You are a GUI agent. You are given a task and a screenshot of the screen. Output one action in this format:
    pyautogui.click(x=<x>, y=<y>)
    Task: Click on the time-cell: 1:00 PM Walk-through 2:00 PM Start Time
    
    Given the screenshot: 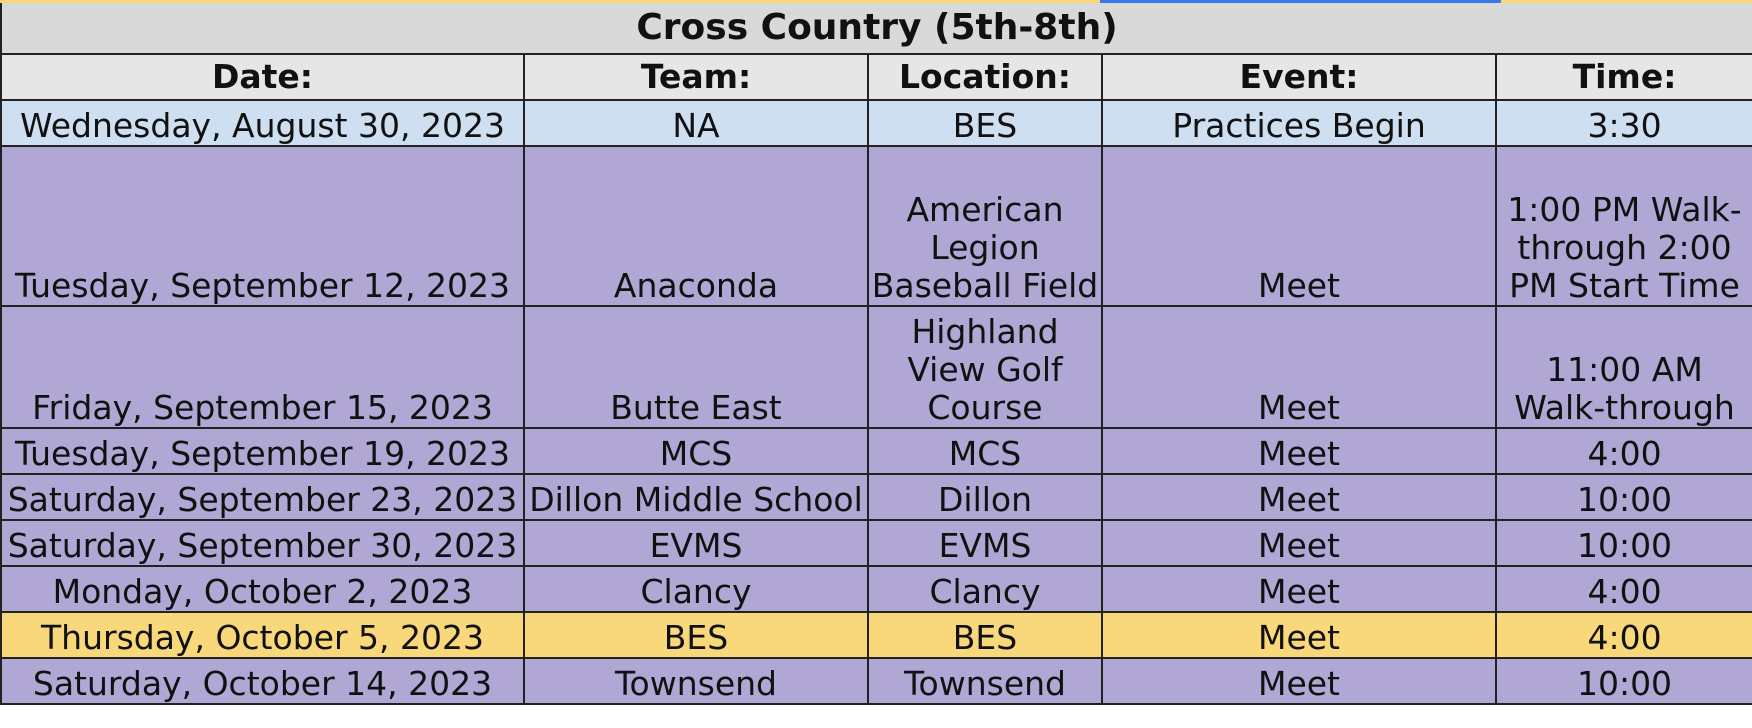 What is the action you would take?
    pyautogui.click(x=1623, y=226)
    